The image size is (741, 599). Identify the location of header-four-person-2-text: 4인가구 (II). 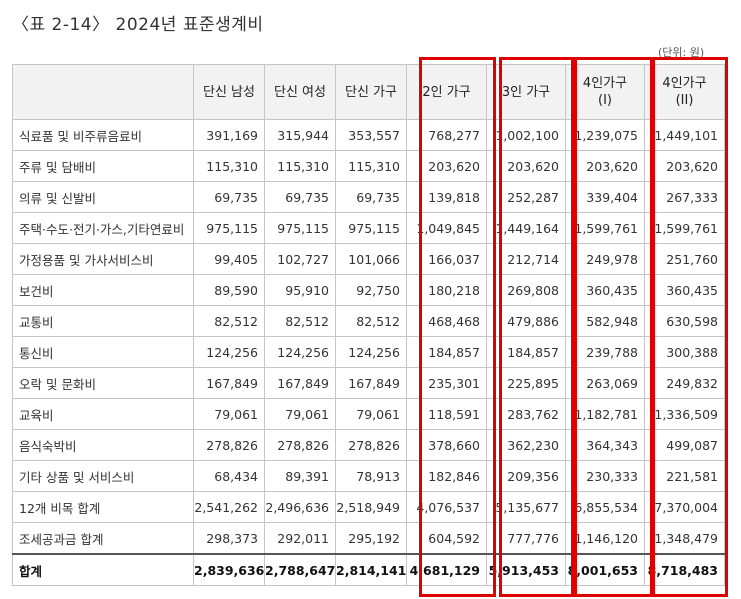
(684, 92).